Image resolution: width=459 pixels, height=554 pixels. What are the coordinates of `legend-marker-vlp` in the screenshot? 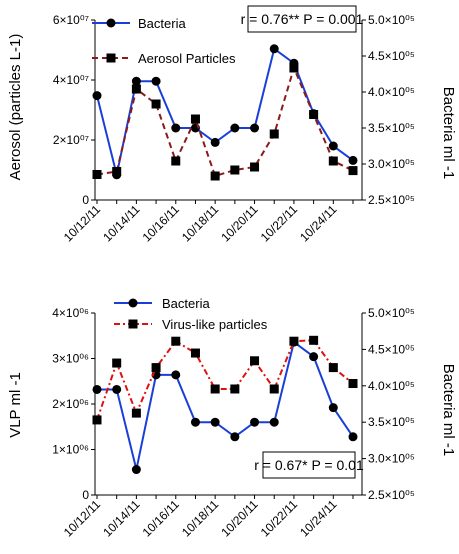 It's located at (133, 324).